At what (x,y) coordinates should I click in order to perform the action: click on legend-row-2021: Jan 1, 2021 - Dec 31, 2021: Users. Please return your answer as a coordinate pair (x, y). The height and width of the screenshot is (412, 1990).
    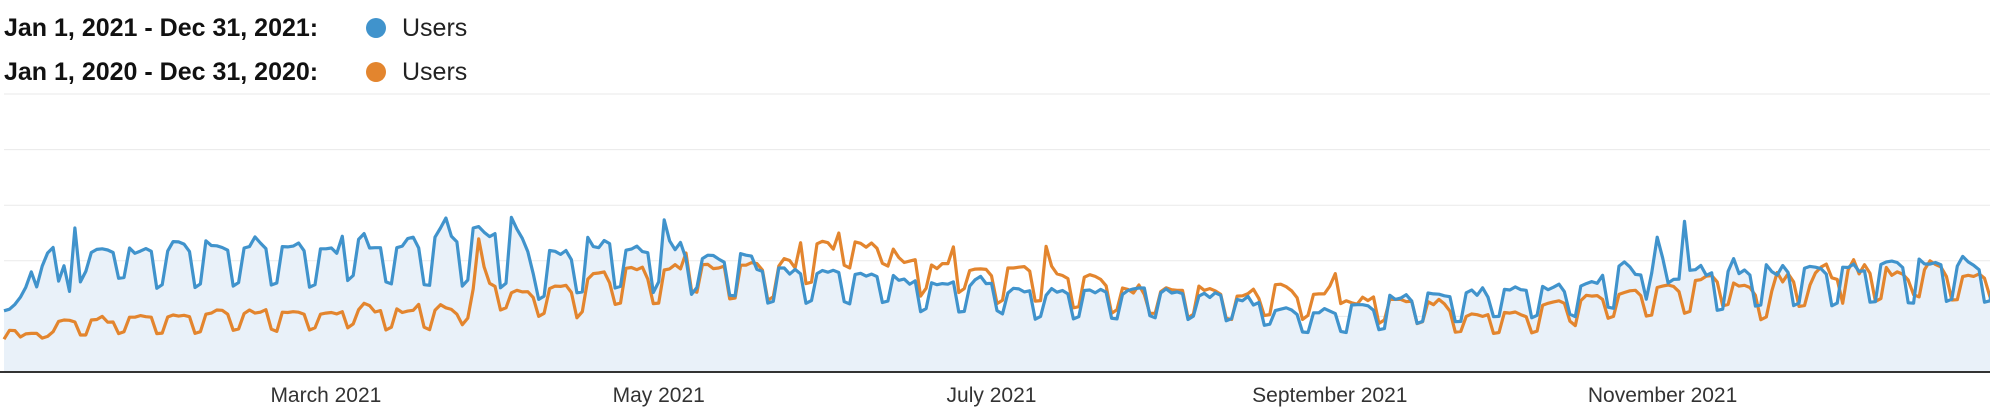
    Looking at the image, I should click on (235, 28).